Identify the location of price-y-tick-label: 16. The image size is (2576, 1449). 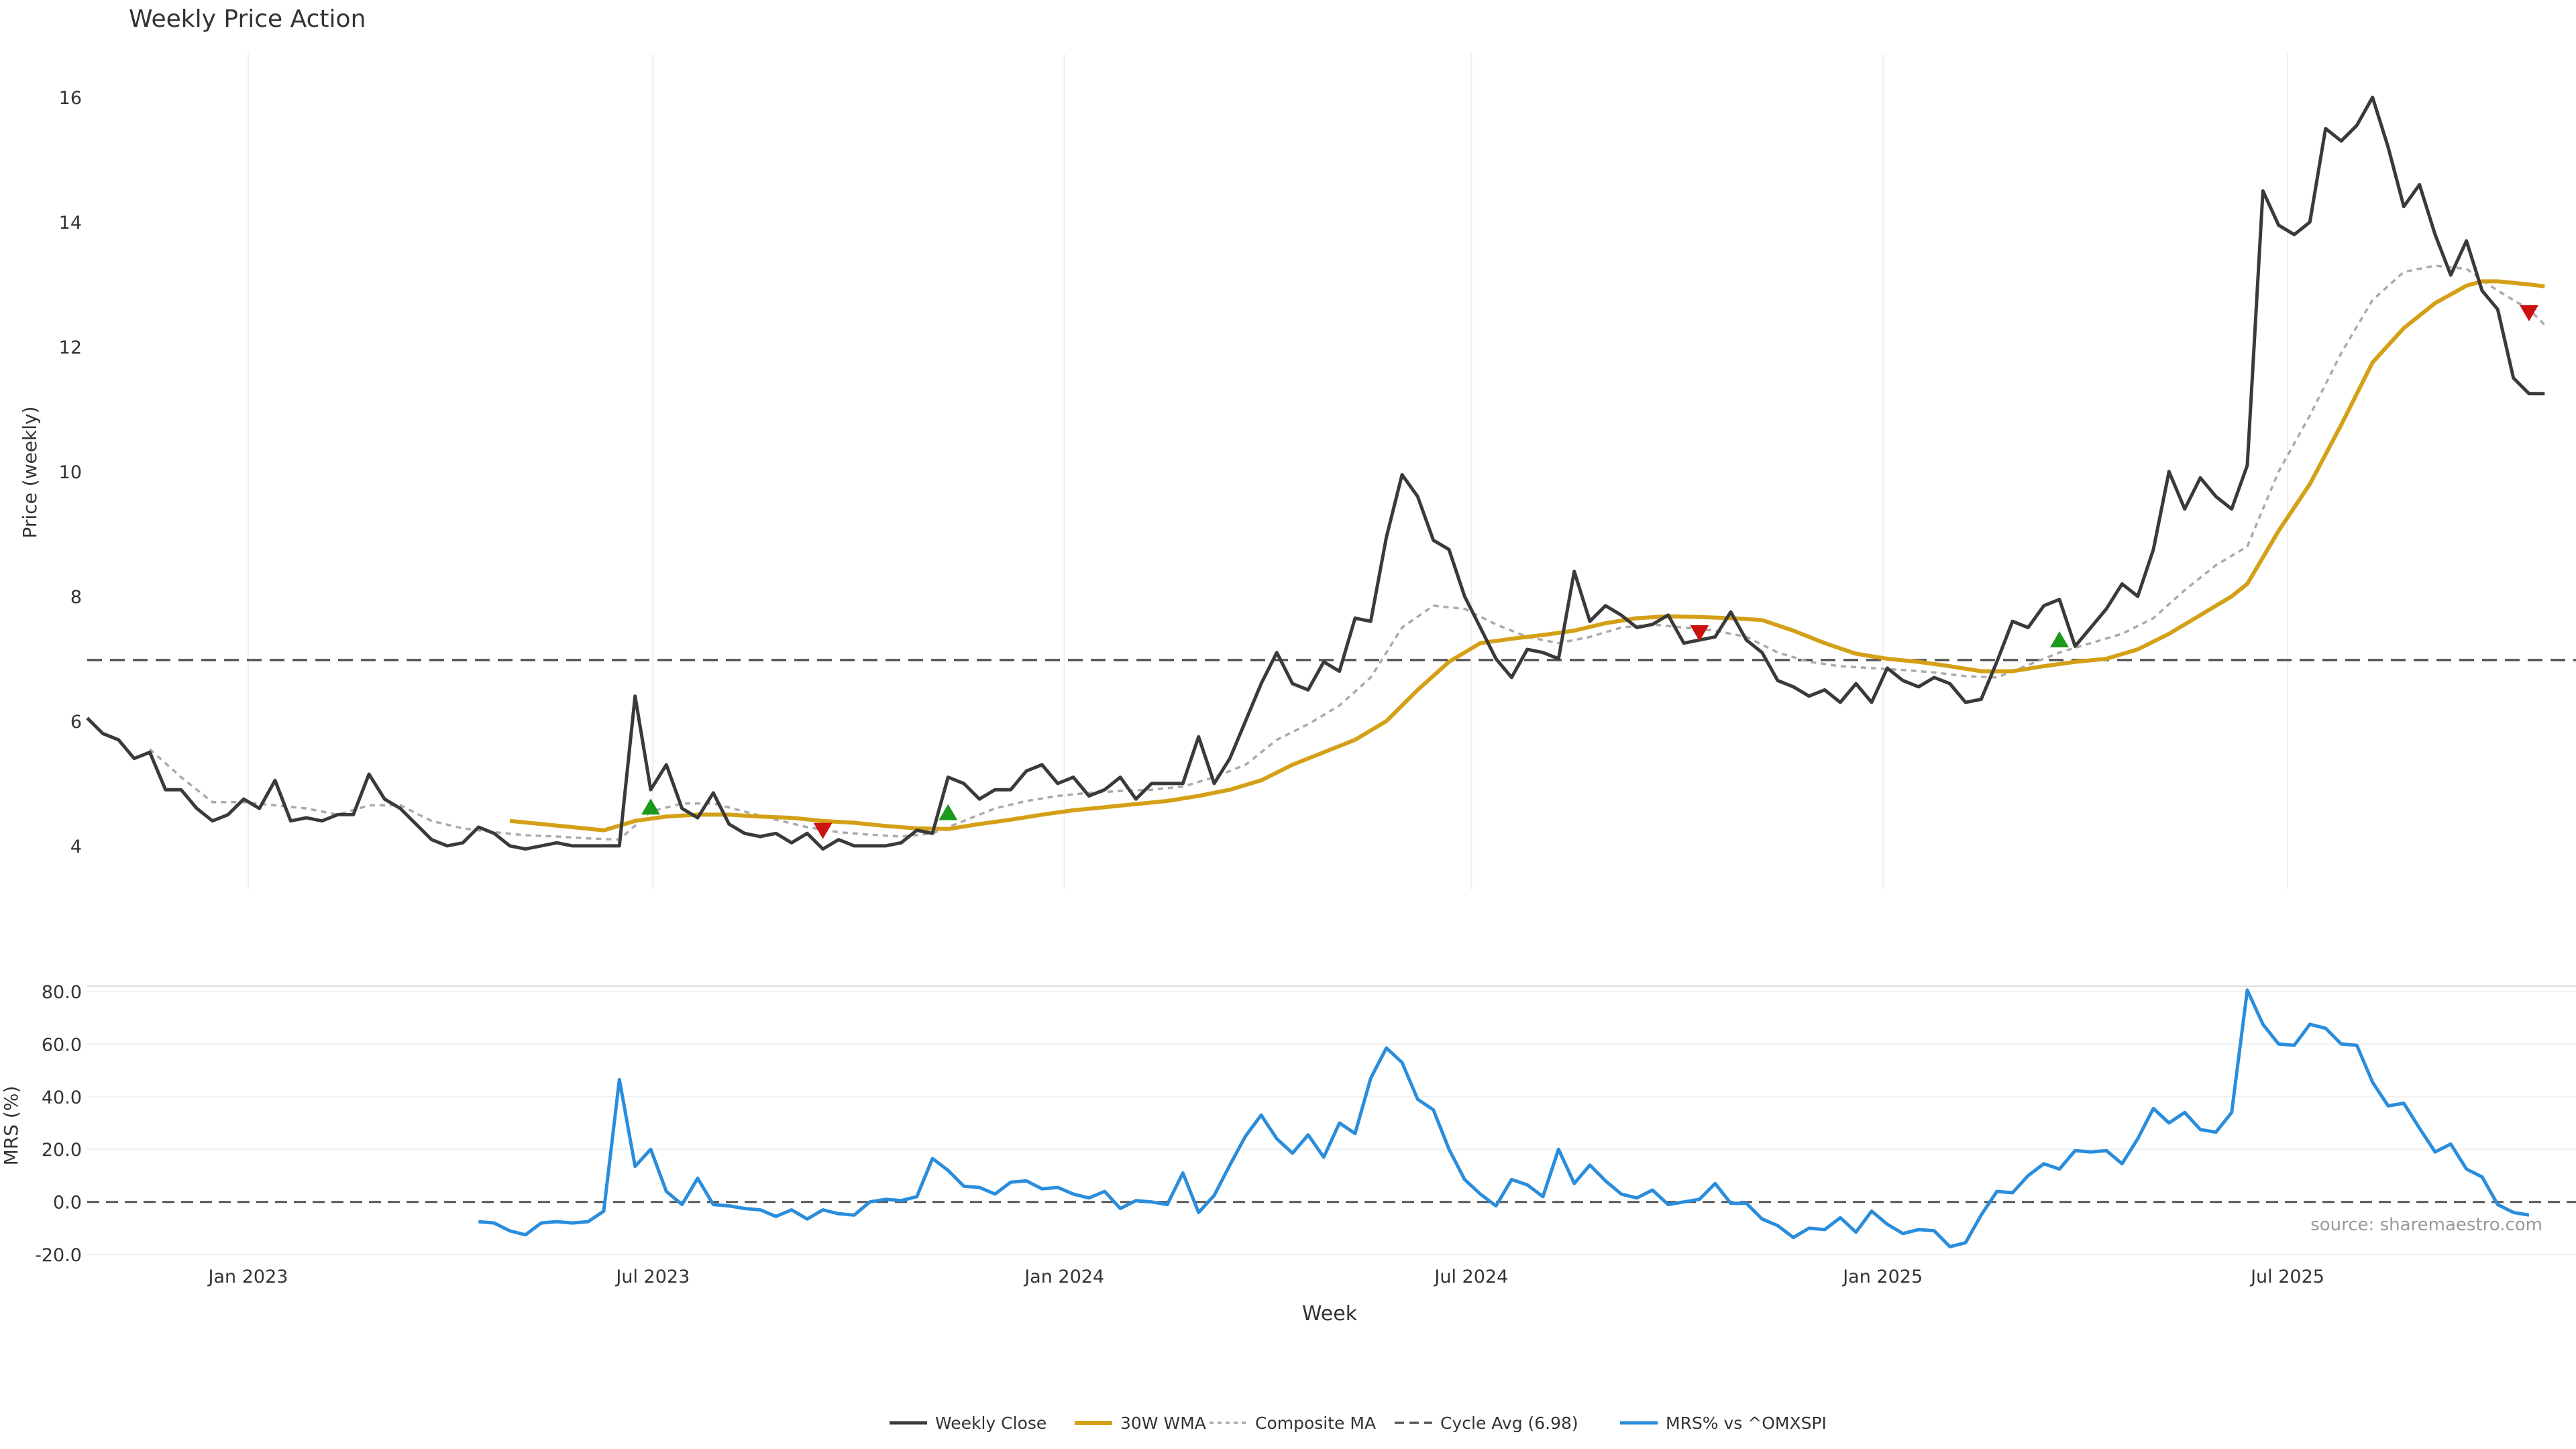
(70, 98).